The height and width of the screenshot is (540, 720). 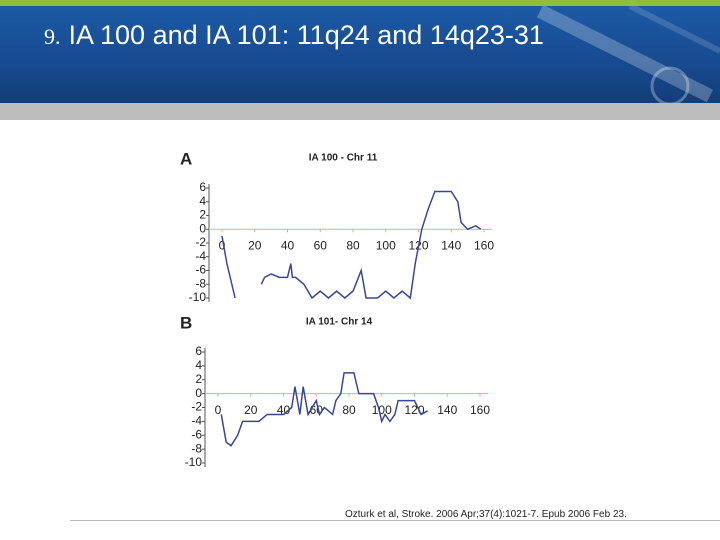 What do you see at coordinates (321, 245) in the screenshot?
I see `x-tick-label: 60` at bounding box center [321, 245].